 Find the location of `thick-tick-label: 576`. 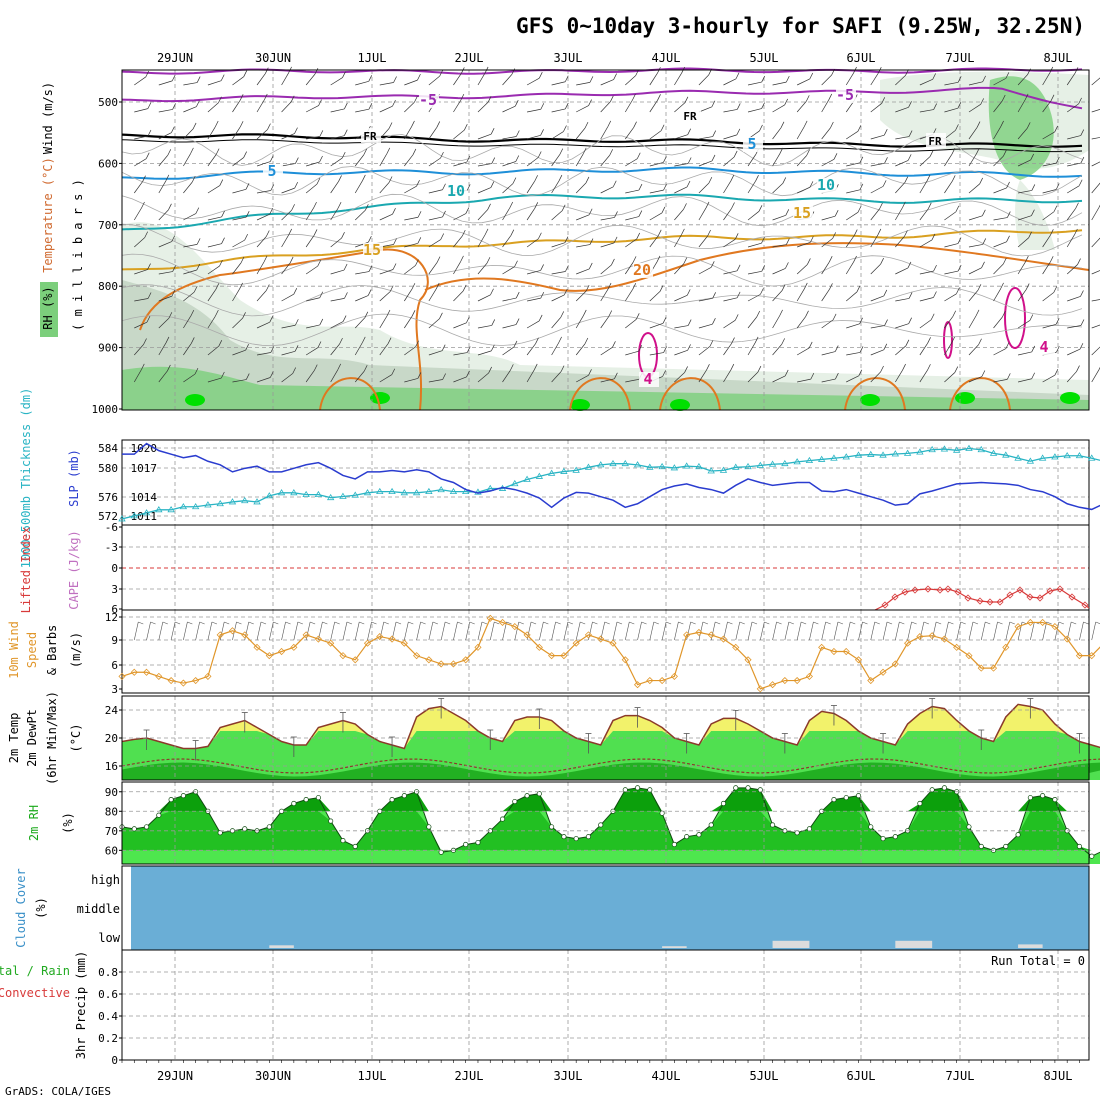

thick-tick-label: 576 is located at coordinates (108, 497).